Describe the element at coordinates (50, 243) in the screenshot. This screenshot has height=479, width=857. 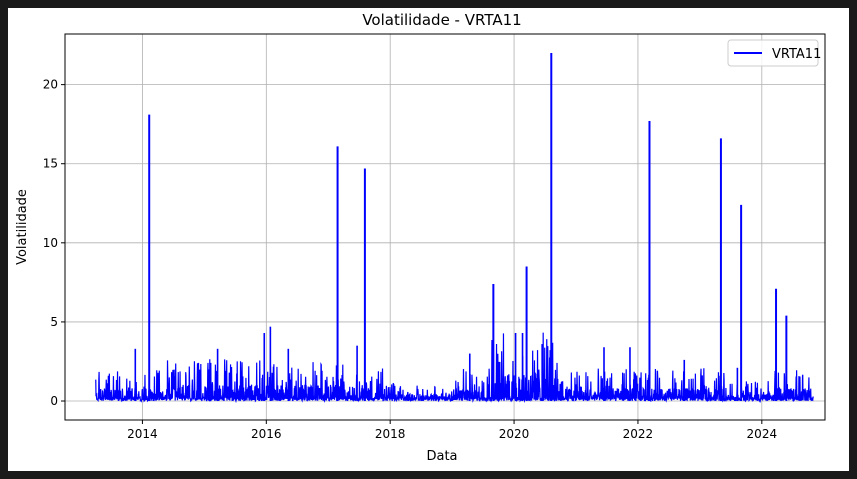
I see `y-tick-label: 10` at that location.